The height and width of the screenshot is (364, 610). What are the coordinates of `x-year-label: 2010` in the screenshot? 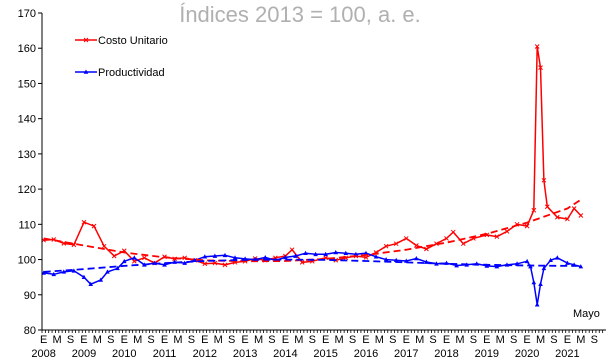 It's located at (124, 354).